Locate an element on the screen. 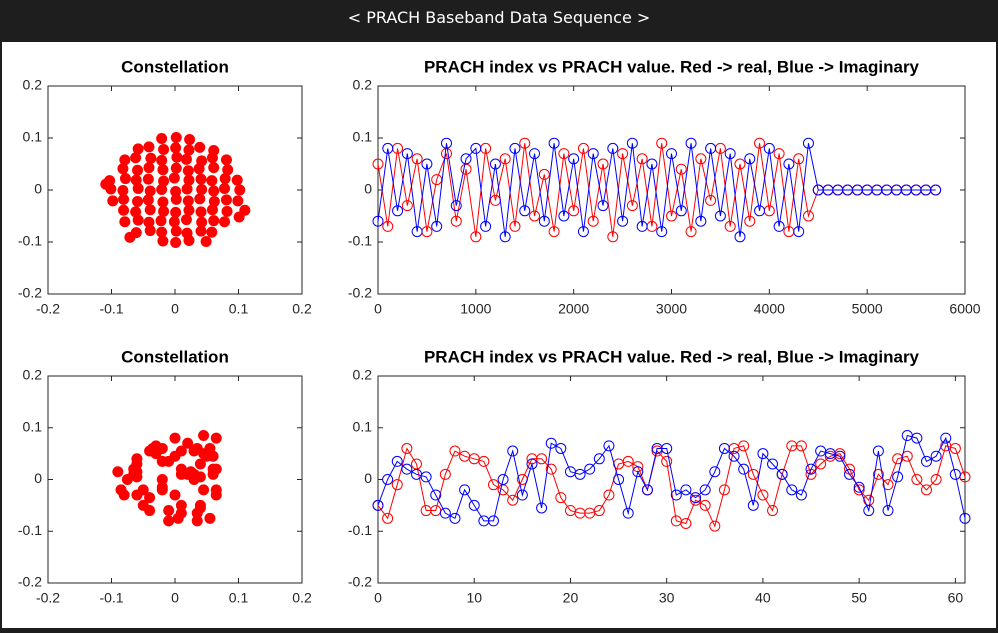  chart-title: Constellation is located at coordinates (175, 66).